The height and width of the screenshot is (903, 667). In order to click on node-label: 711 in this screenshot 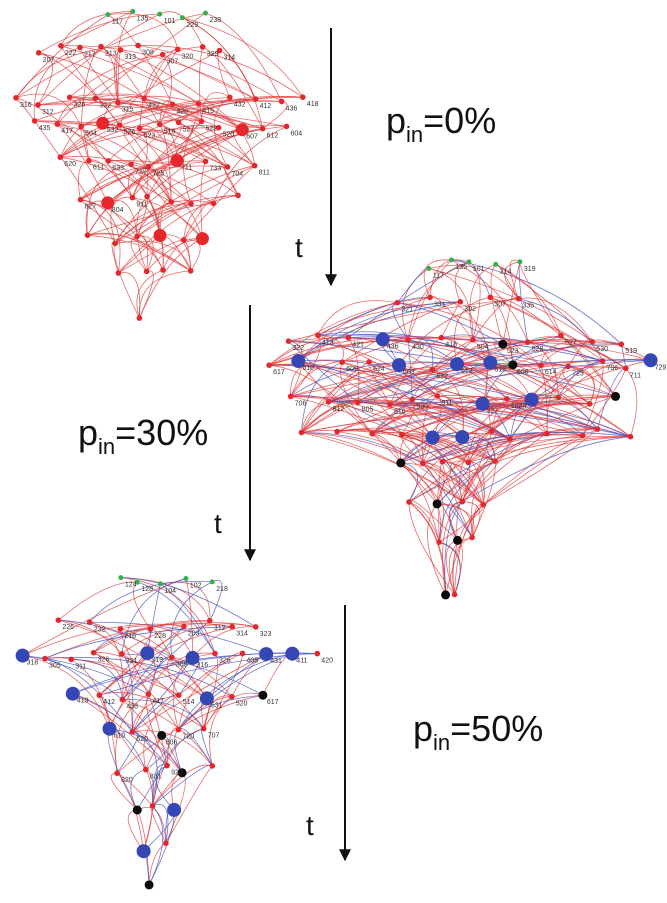, I will do `click(186, 168)`.